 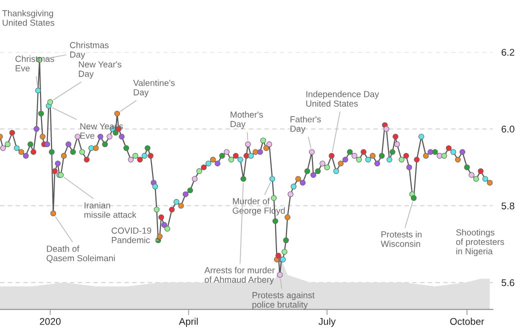 What do you see at coordinates (110, 210) in the screenshot?
I see `annotation: Iranian missile attack` at bounding box center [110, 210].